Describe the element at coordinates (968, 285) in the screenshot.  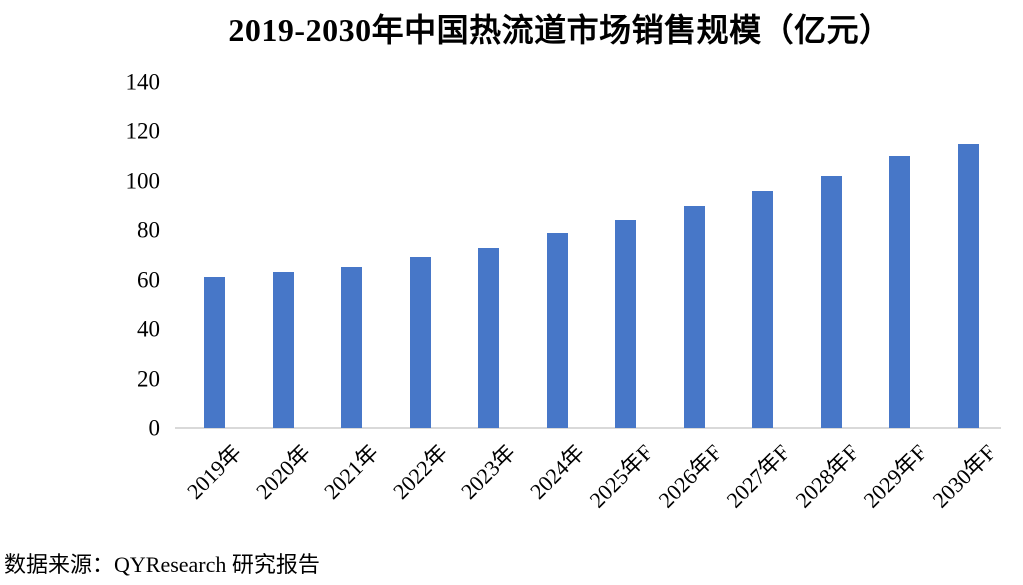
I see `bar-2030年F` at that location.